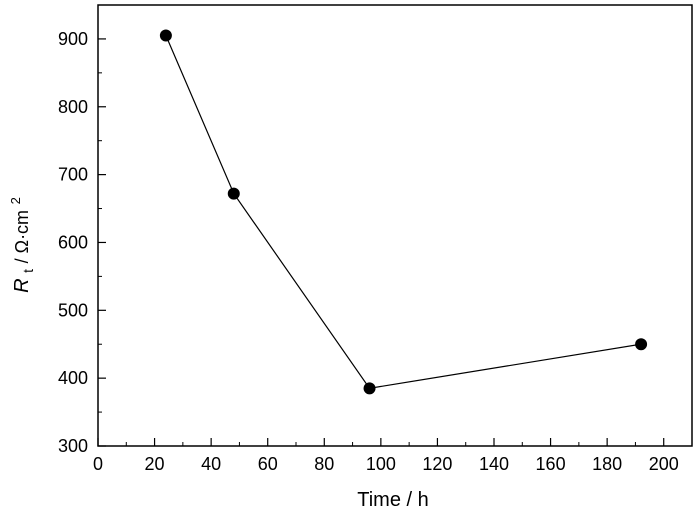 The image size is (700, 516). I want to click on y-tick-label: 400, so click(73, 378).